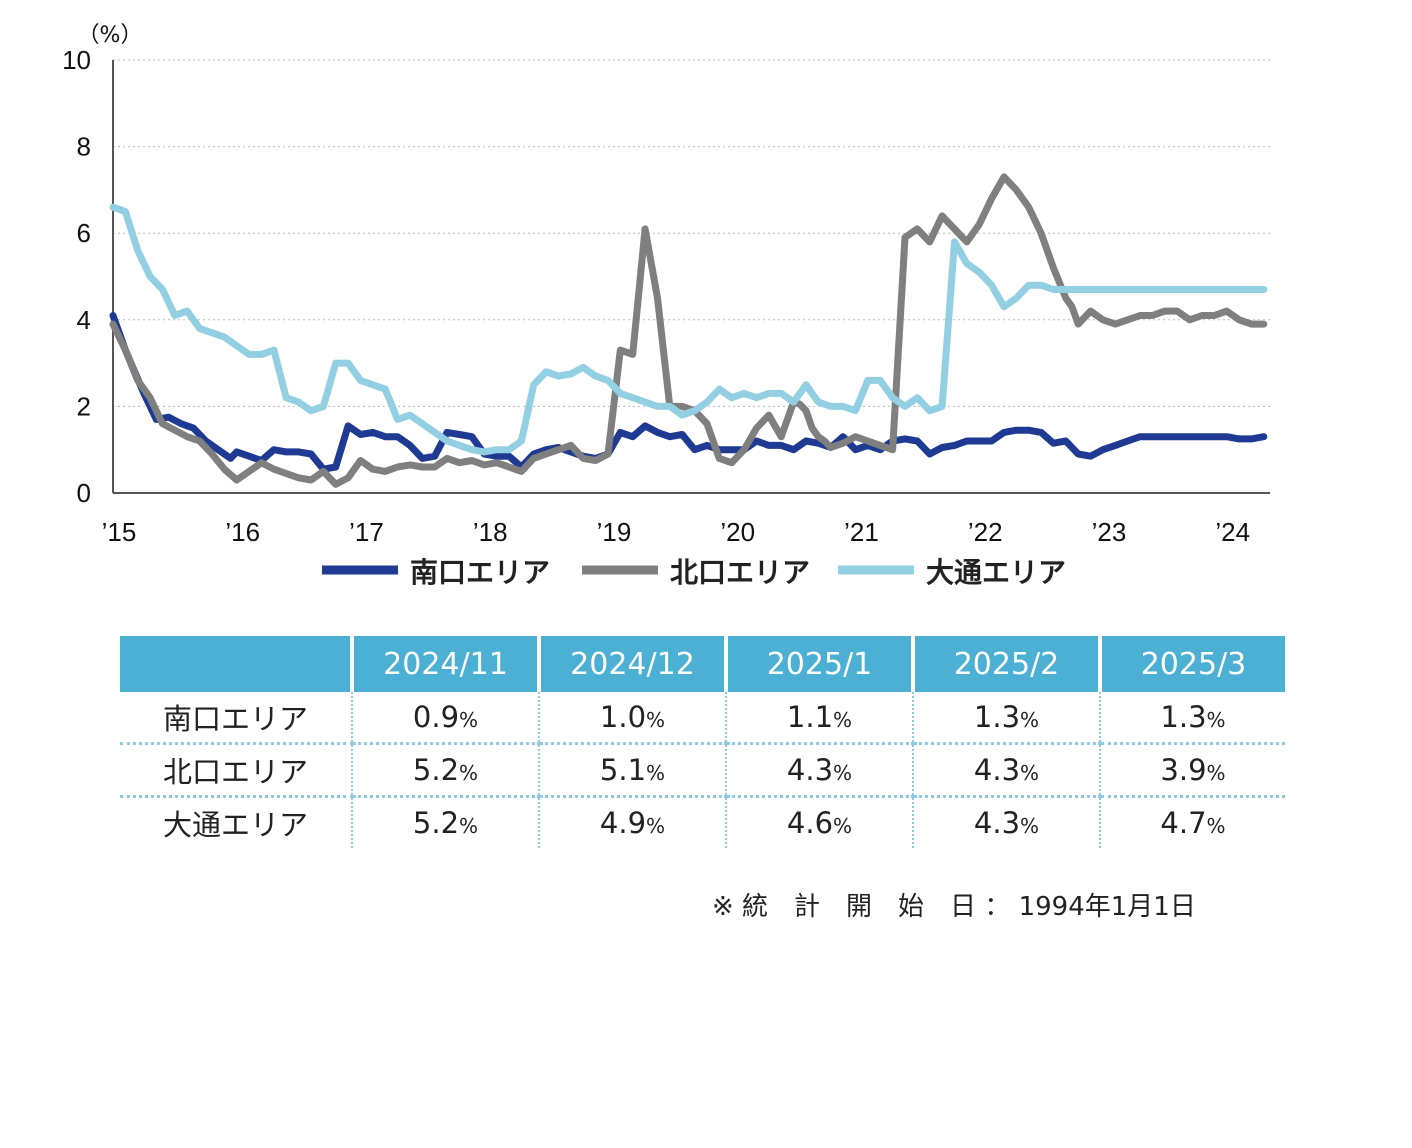  Describe the element at coordinates (1191, 664) in the screenshot. I see `table-header-cell: 2025/3` at that location.